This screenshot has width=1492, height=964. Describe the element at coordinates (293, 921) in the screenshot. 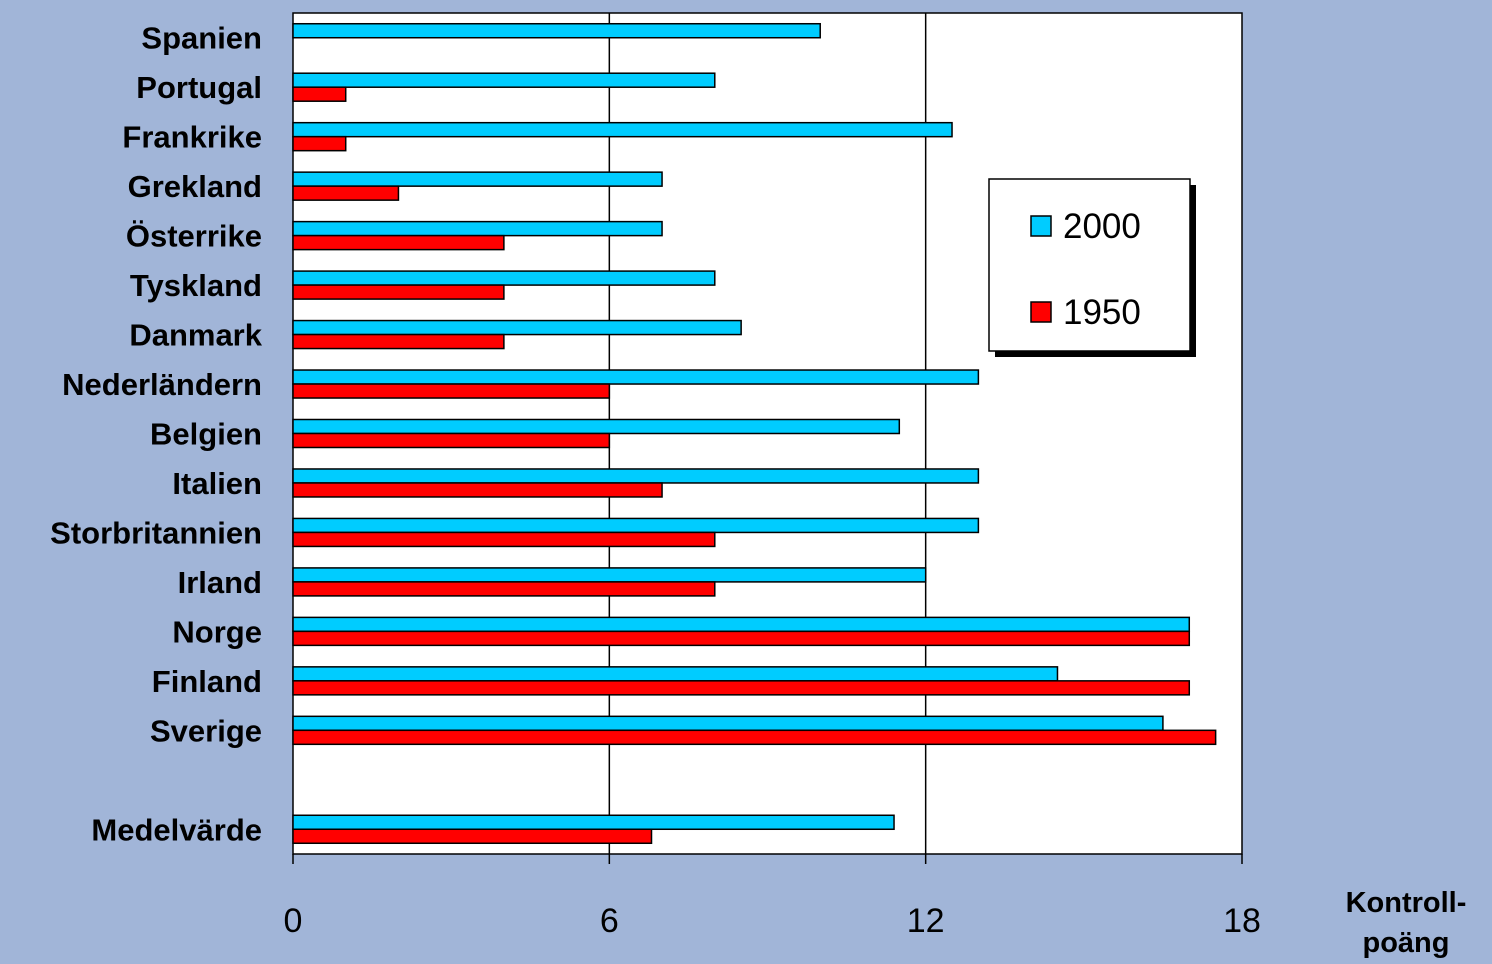

I see `x-tick-label: 0` at that location.